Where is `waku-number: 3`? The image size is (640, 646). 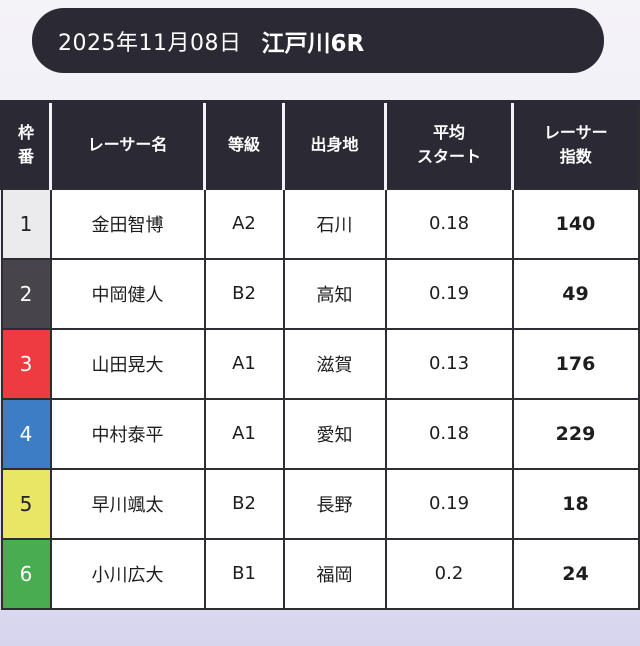
waku-number: 3 is located at coordinates (26, 363).